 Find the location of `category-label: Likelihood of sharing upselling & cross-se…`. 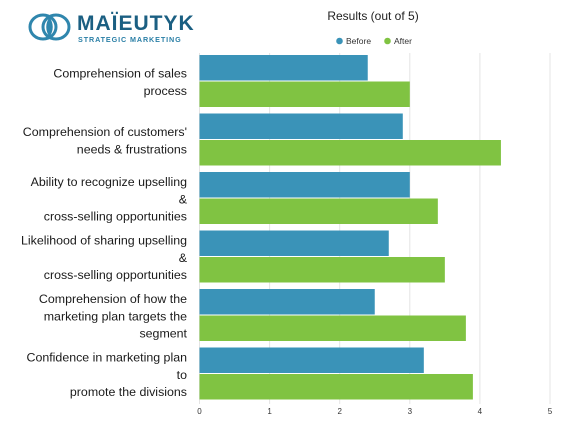

category-label: Likelihood of sharing upselling & cross-se… is located at coordinates (104, 257).